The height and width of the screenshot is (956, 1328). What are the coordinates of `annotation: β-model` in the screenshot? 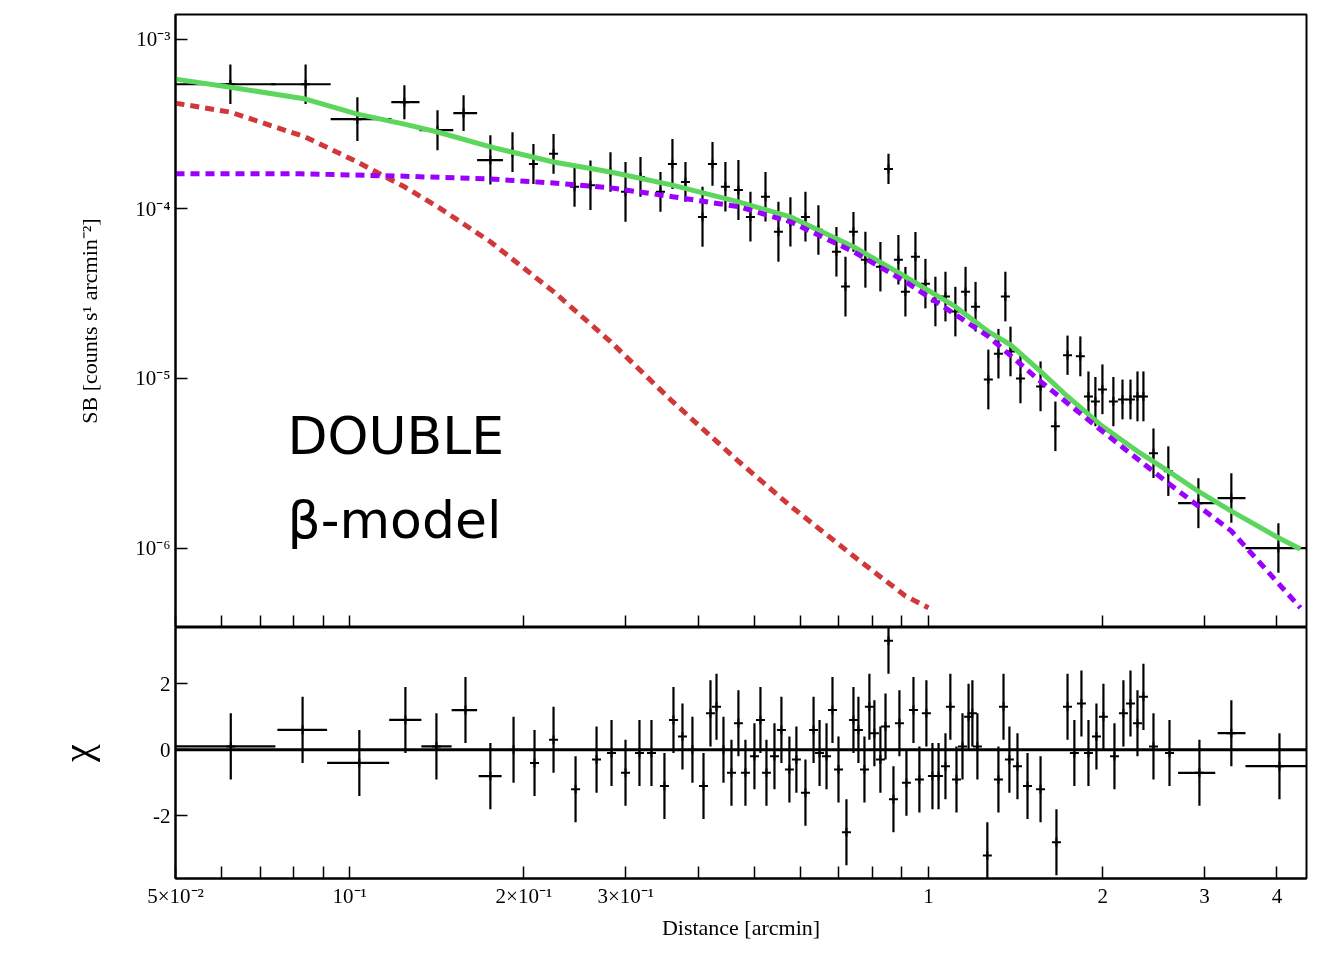 It's located at (394, 519).